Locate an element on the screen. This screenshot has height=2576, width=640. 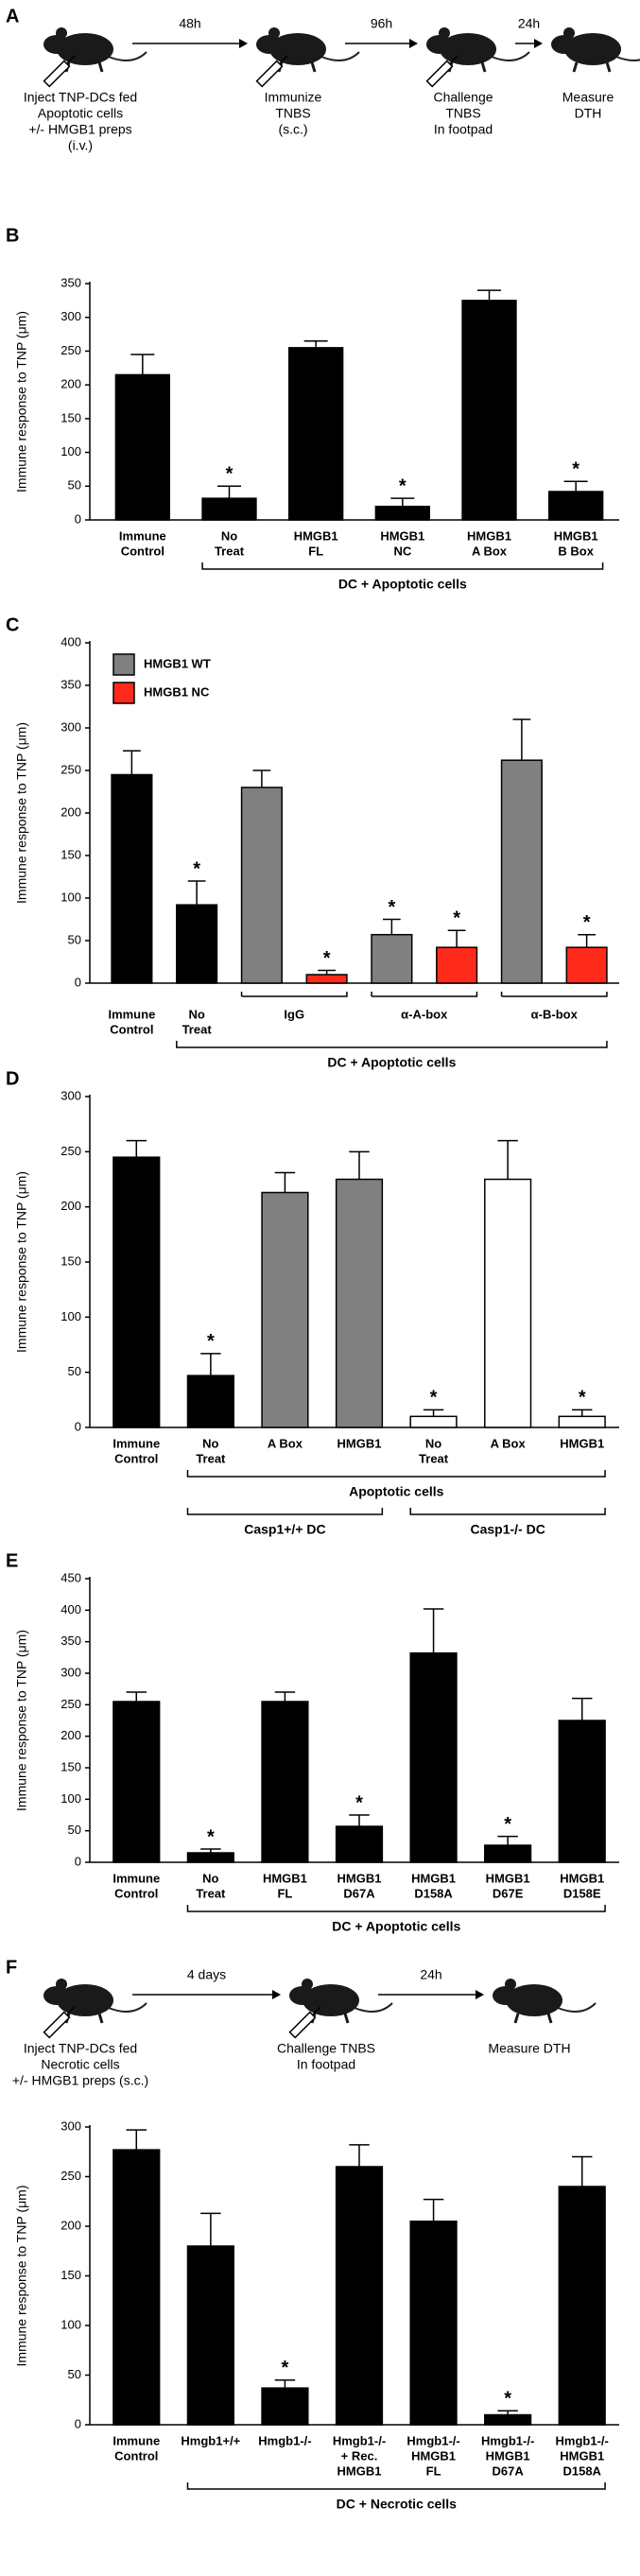
step-label: Inject TNP-DCs fed is located at coordinates (80, 2048).